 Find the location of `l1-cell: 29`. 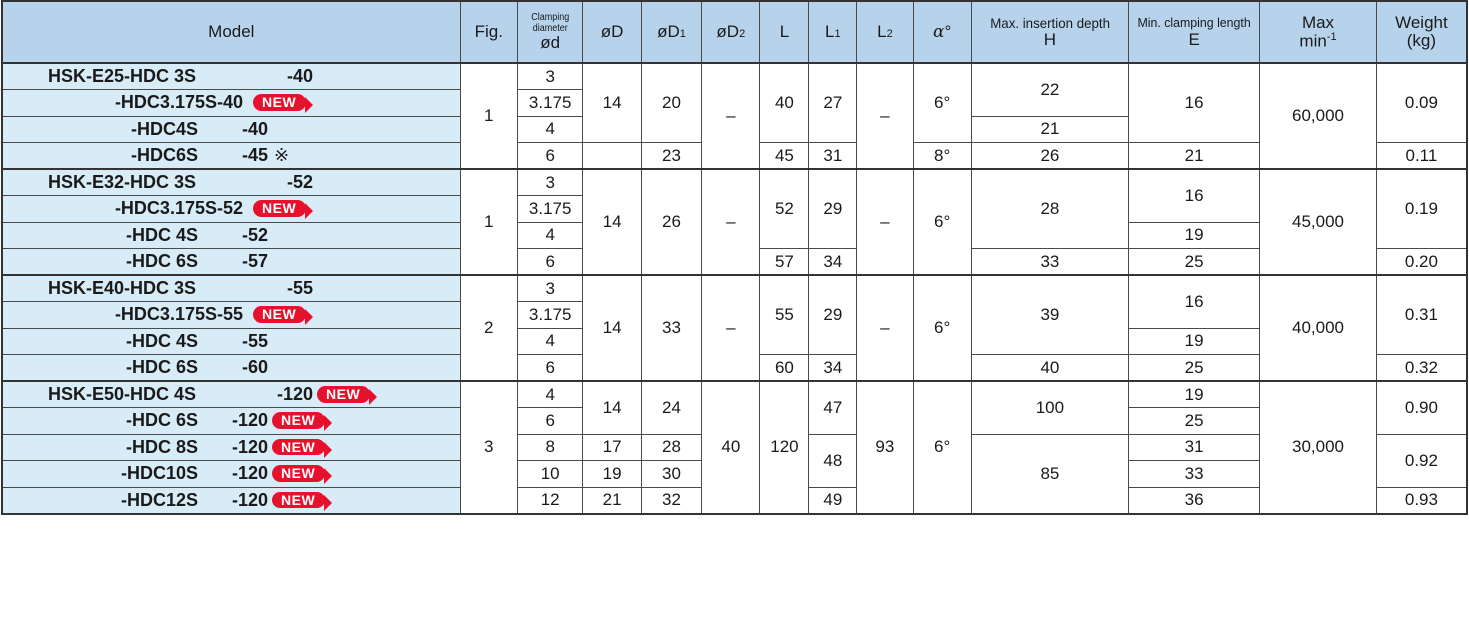

l1-cell: 29 is located at coordinates (833, 314).